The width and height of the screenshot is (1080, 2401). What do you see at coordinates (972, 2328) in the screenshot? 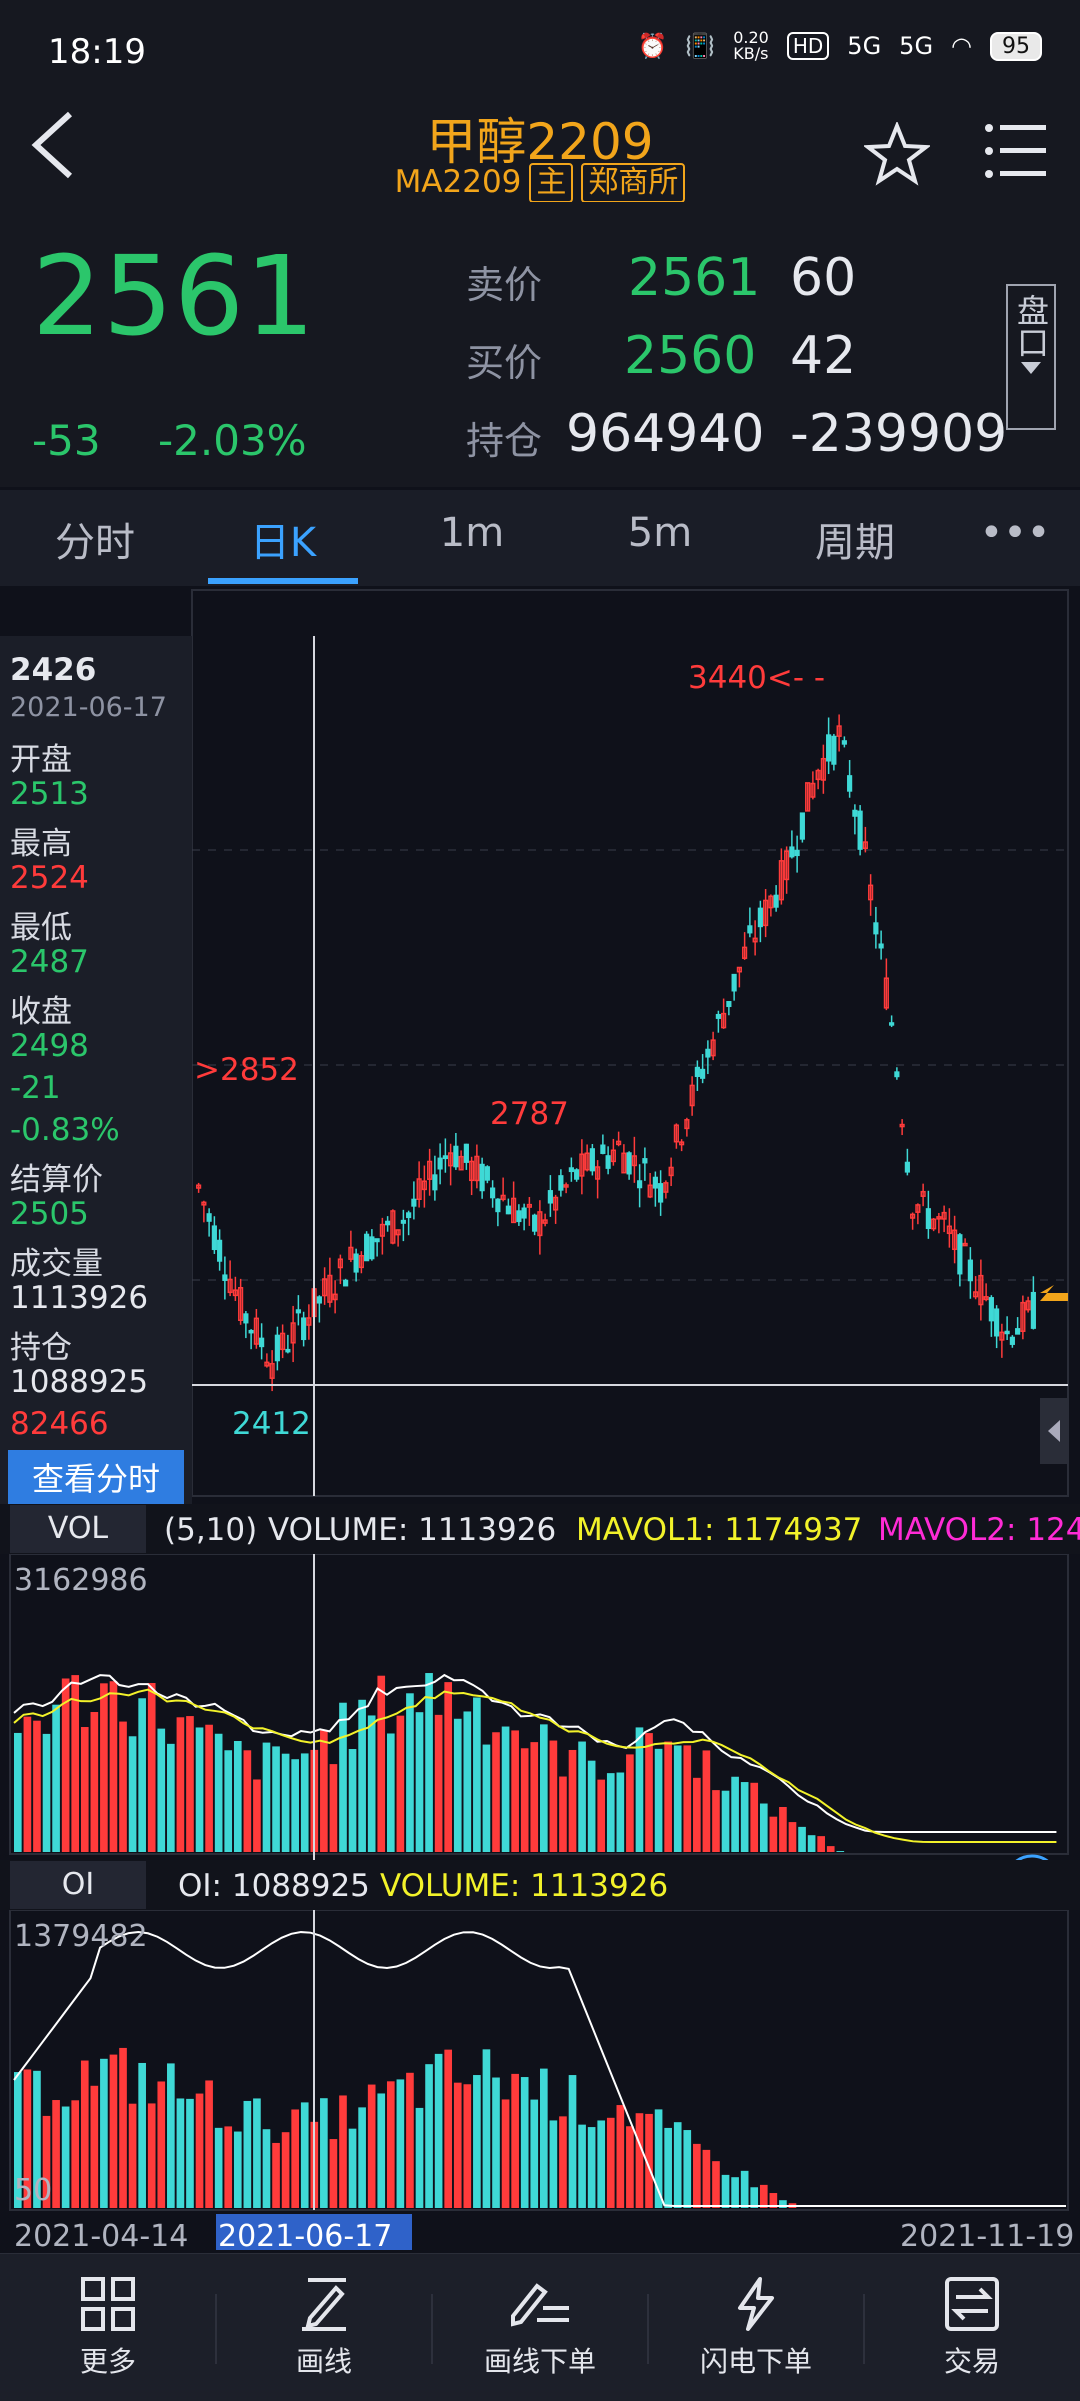
I see `nav-trade: 交易` at bounding box center [972, 2328].